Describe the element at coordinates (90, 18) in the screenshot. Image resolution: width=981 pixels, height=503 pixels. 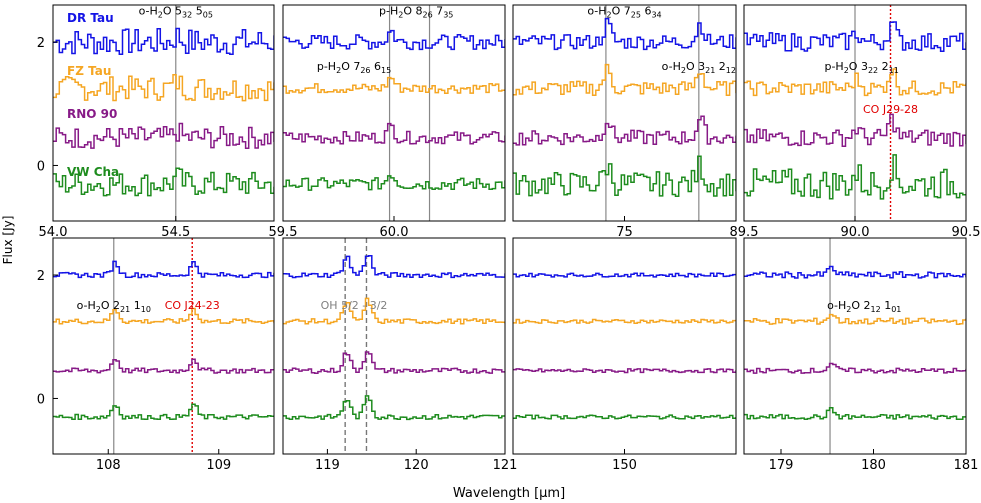
I see `legend-dr-tau: DR Tau` at that location.